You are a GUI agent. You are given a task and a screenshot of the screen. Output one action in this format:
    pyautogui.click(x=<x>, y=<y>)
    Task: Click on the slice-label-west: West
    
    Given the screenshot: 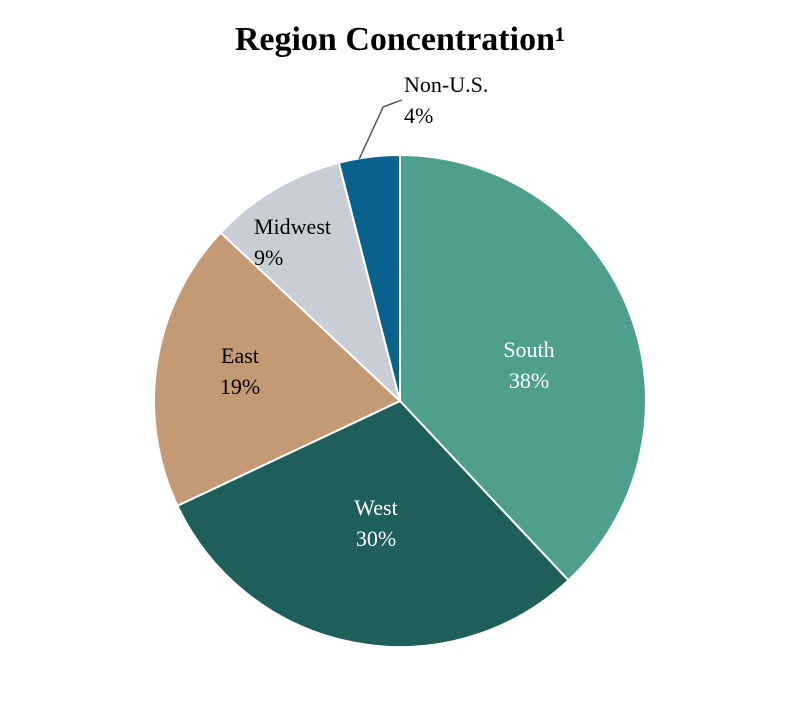 What is the action you would take?
    pyautogui.click(x=375, y=507)
    